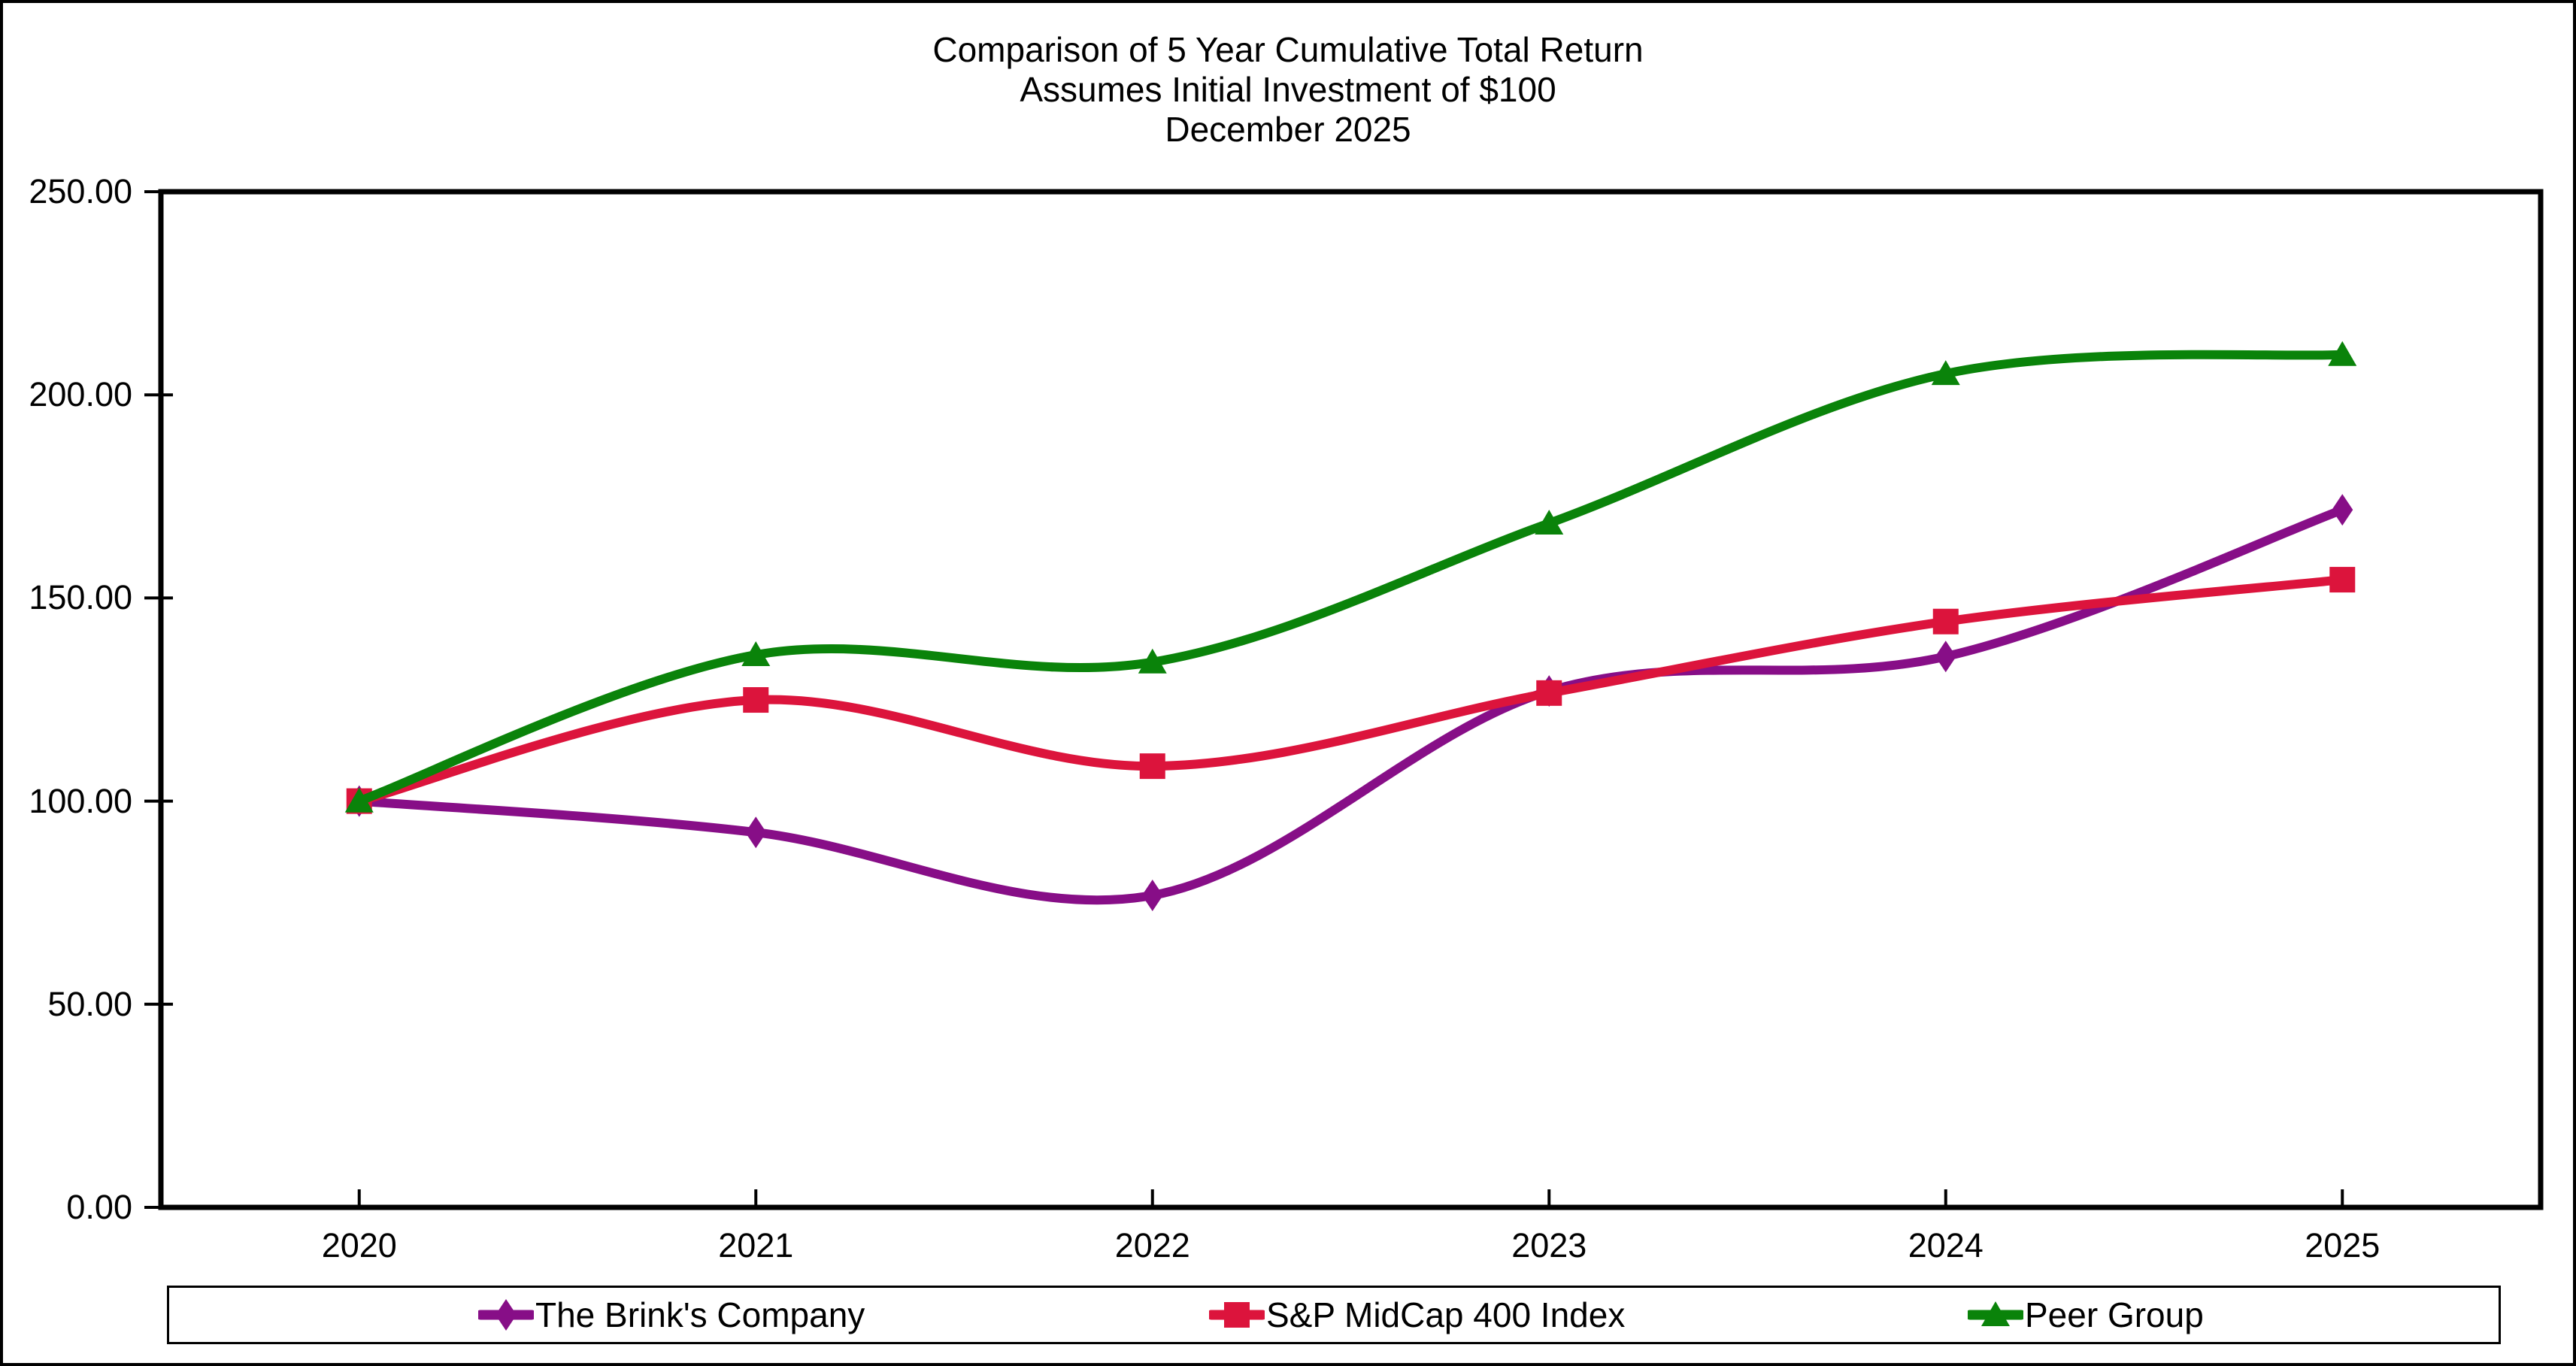 The width and height of the screenshot is (2576, 1366). What do you see at coordinates (359, 1245) in the screenshot?
I see `x-tick-label-2020: 2020` at bounding box center [359, 1245].